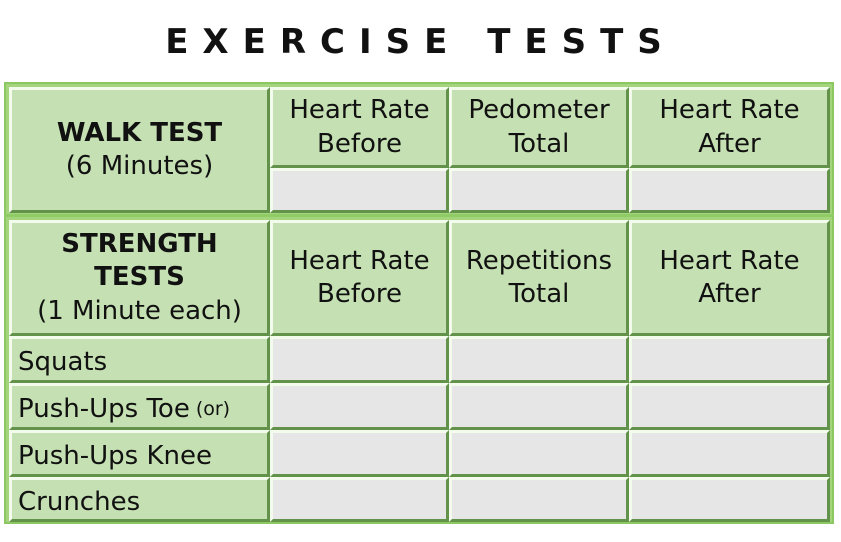  Describe the element at coordinates (539, 499) in the screenshot. I see `crunches-repetitions-total-input` at that location.